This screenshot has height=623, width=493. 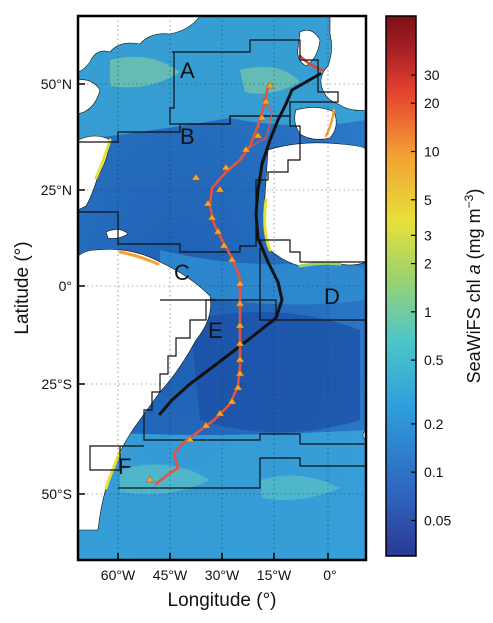 What do you see at coordinates (437, 520) in the screenshot?
I see `colorbar-tick-label: 0.05` at bounding box center [437, 520].